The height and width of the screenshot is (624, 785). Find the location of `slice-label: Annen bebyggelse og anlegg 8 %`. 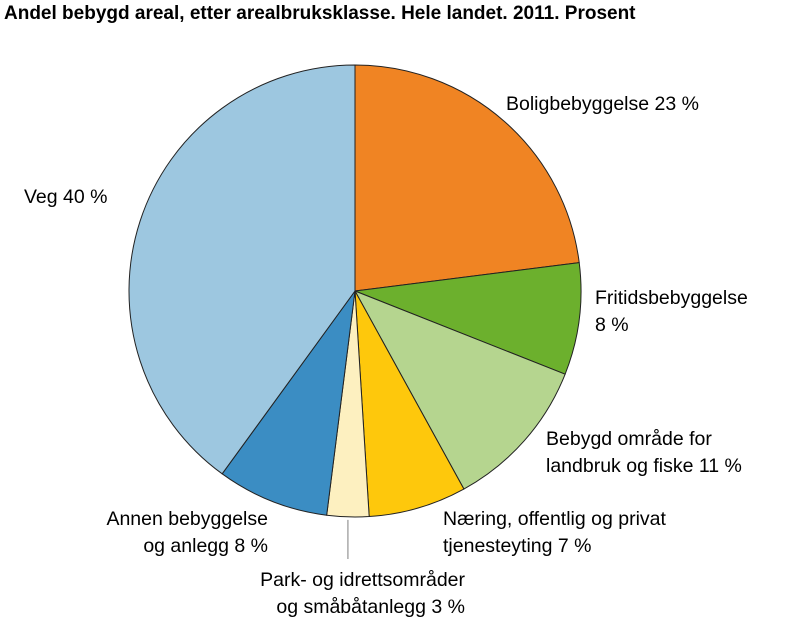

slice-label: Annen bebyggelse og anlegg 8 % is located at coordinates (187, 532).